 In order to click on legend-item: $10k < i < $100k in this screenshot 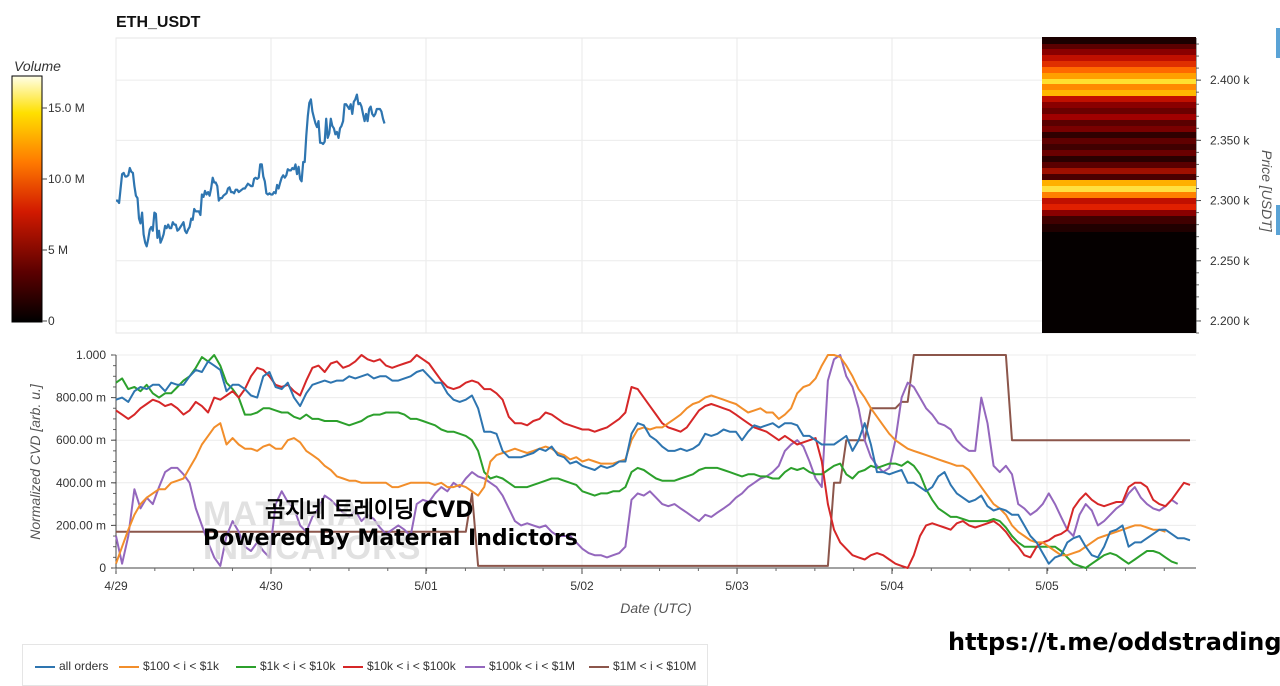, I will do `click(399, 666)`.